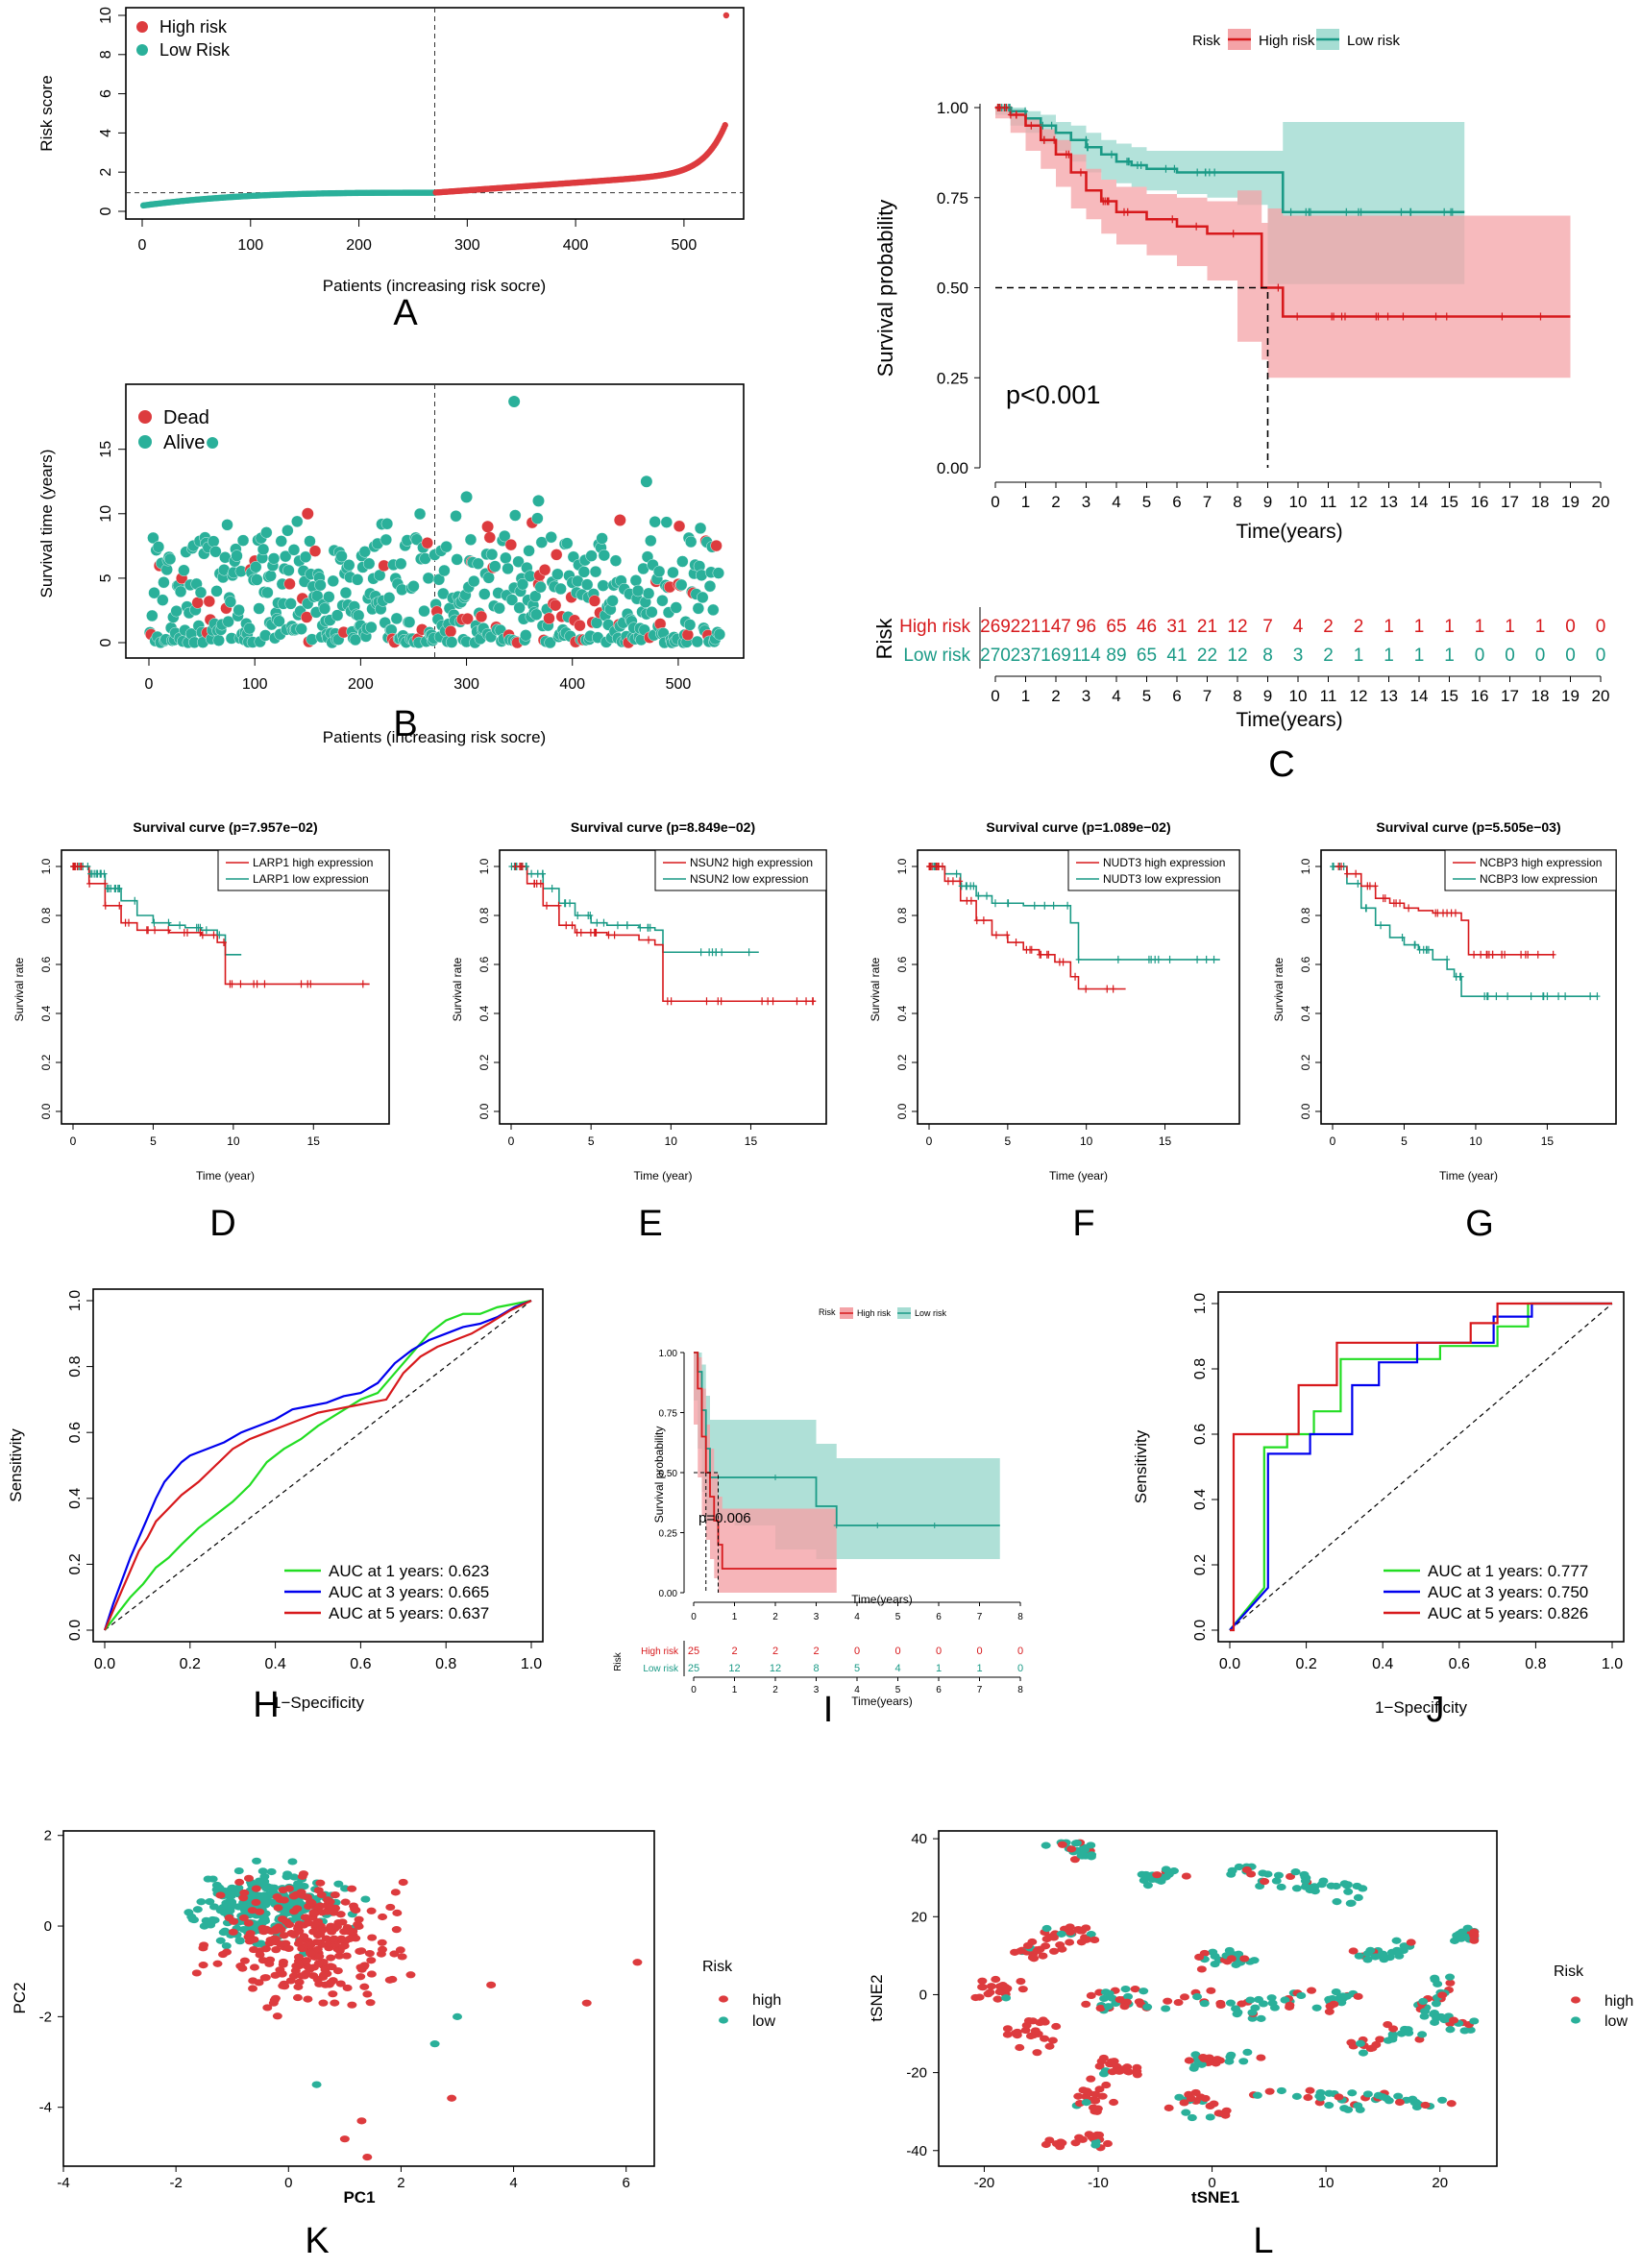  Describe the element at coordinates (685, 245) in the screenshot. I see `x-tick-label: 500` at that location.